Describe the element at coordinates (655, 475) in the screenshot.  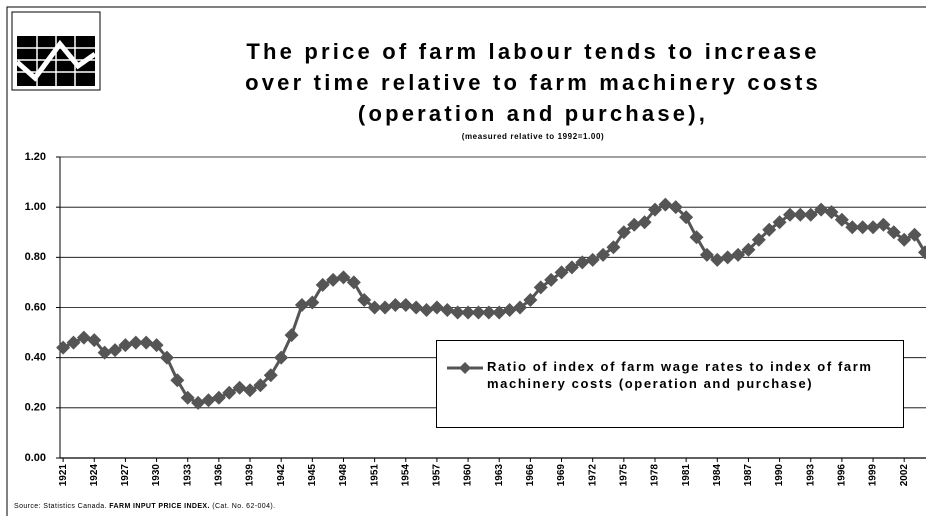
I see `x-tick-label: 1978` at that location.